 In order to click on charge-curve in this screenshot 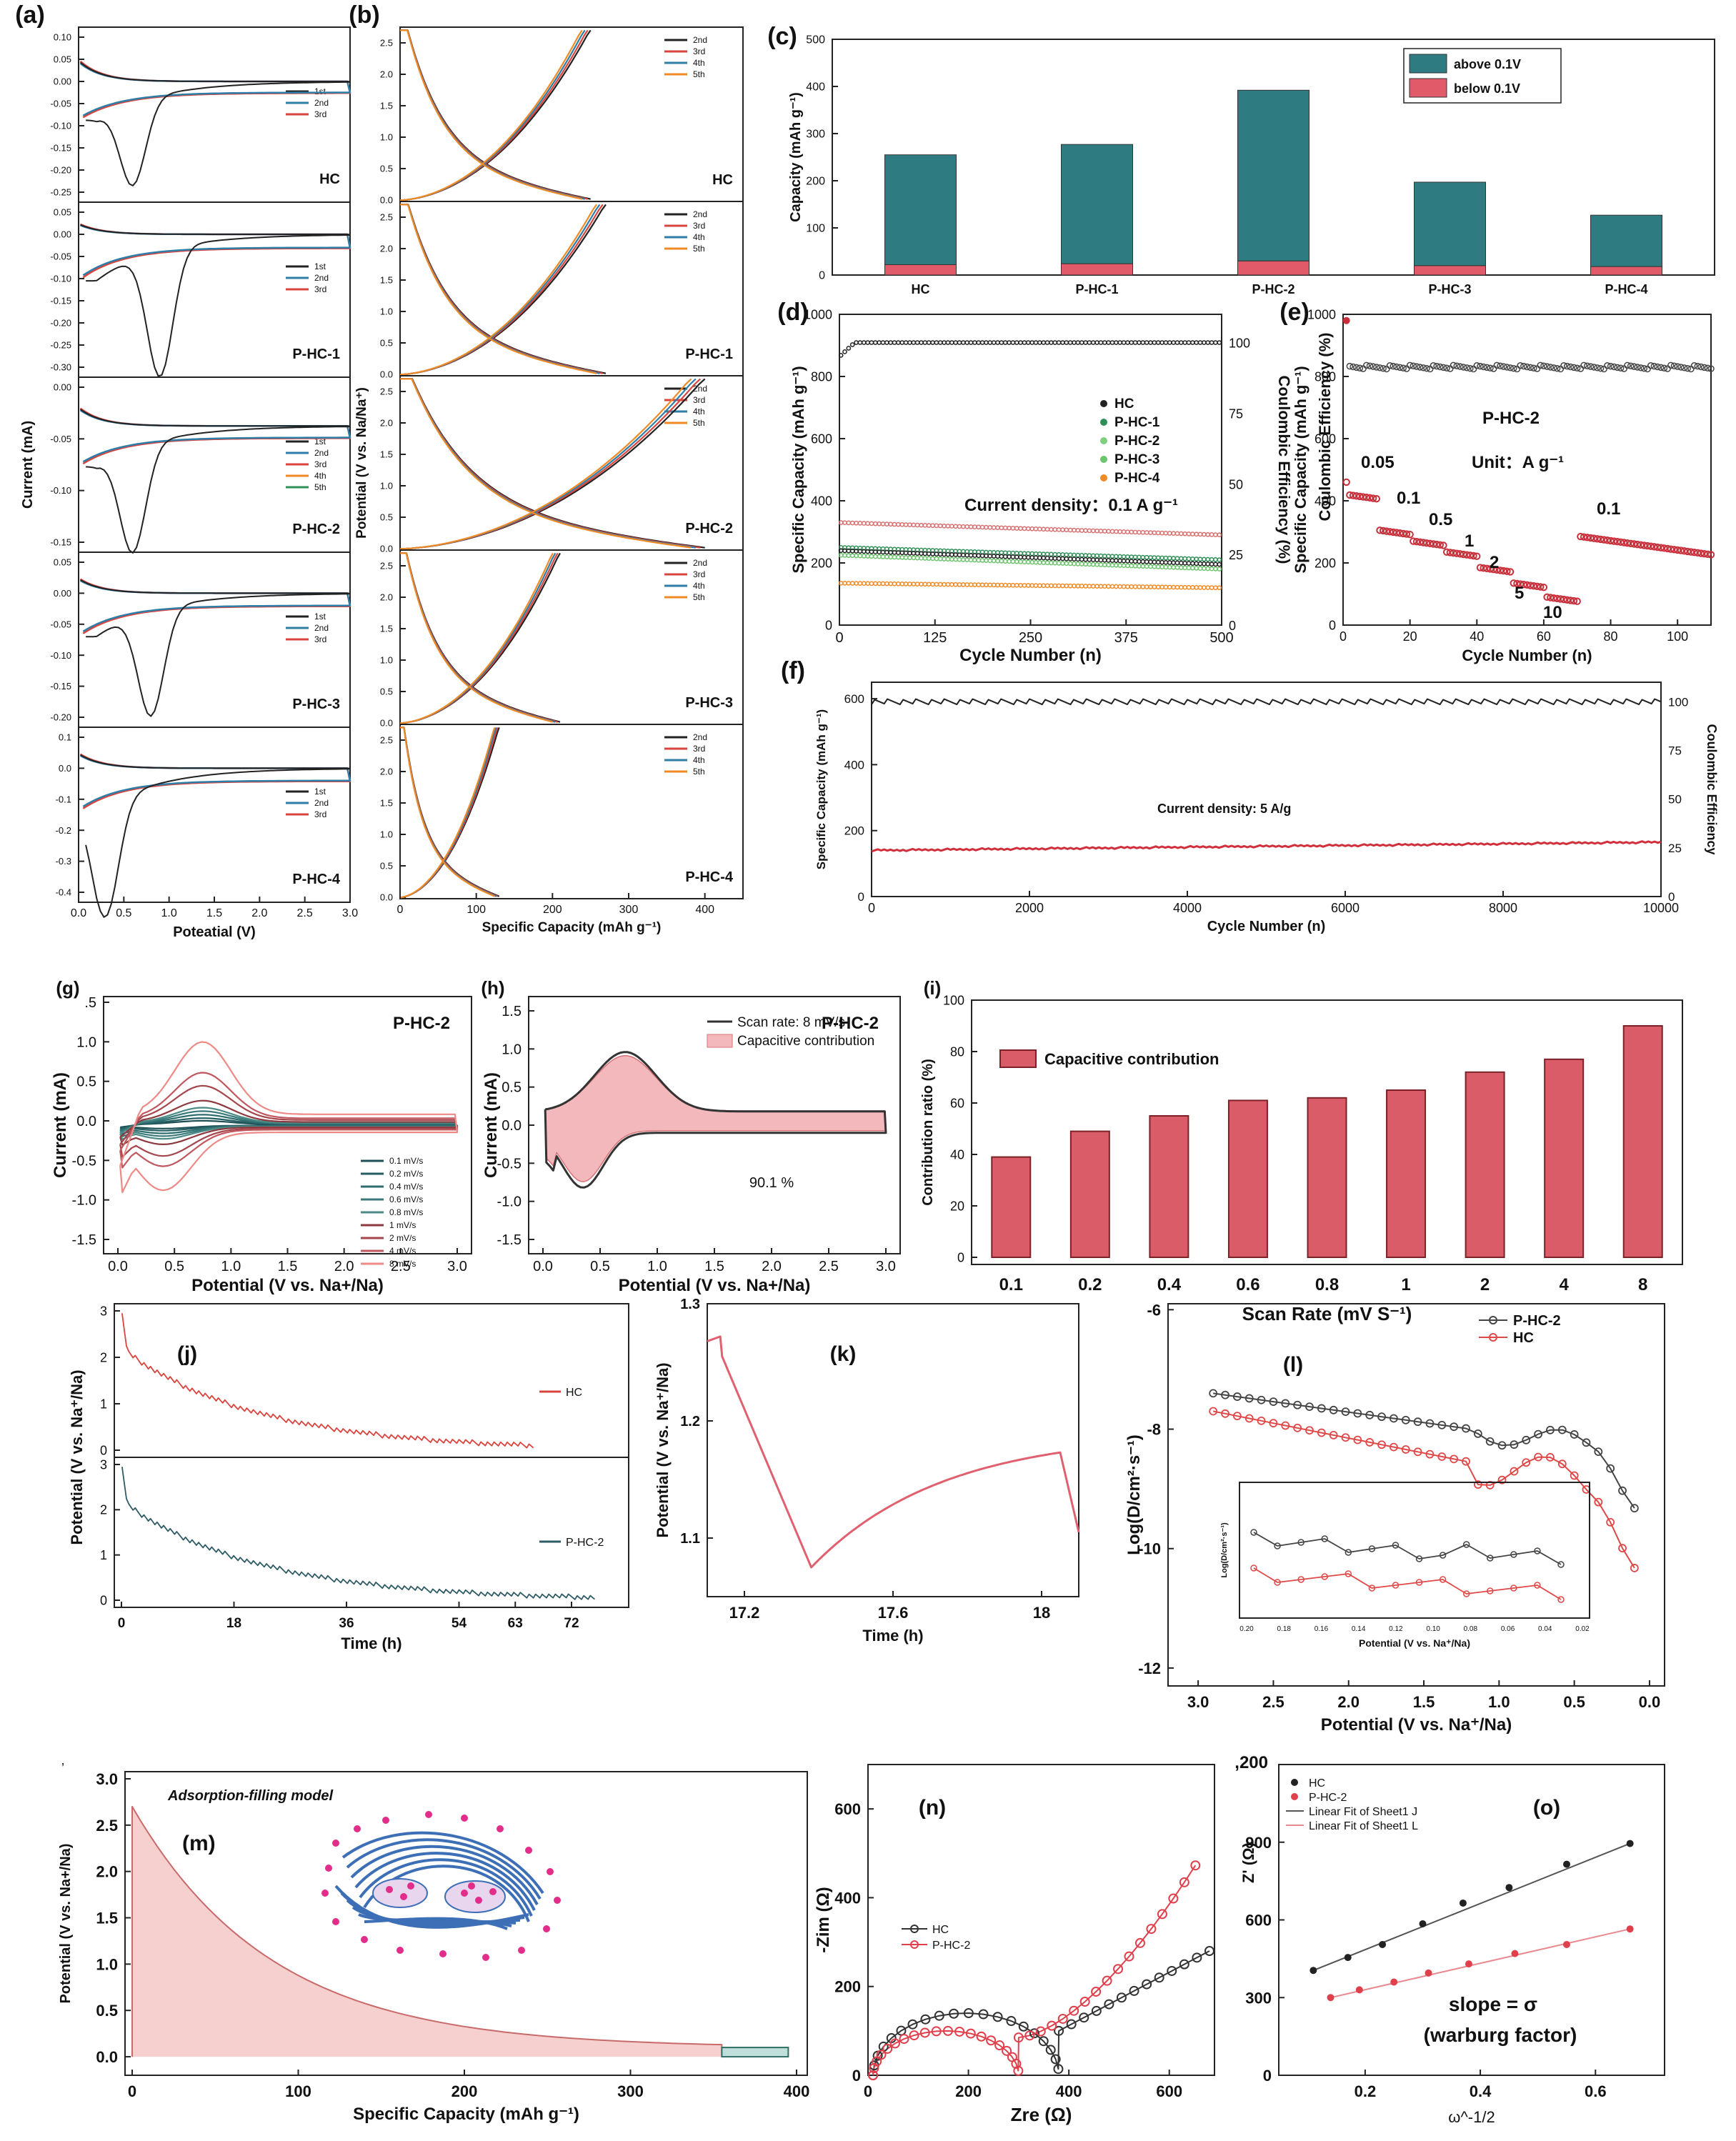, I will do `click(492, 115)`.